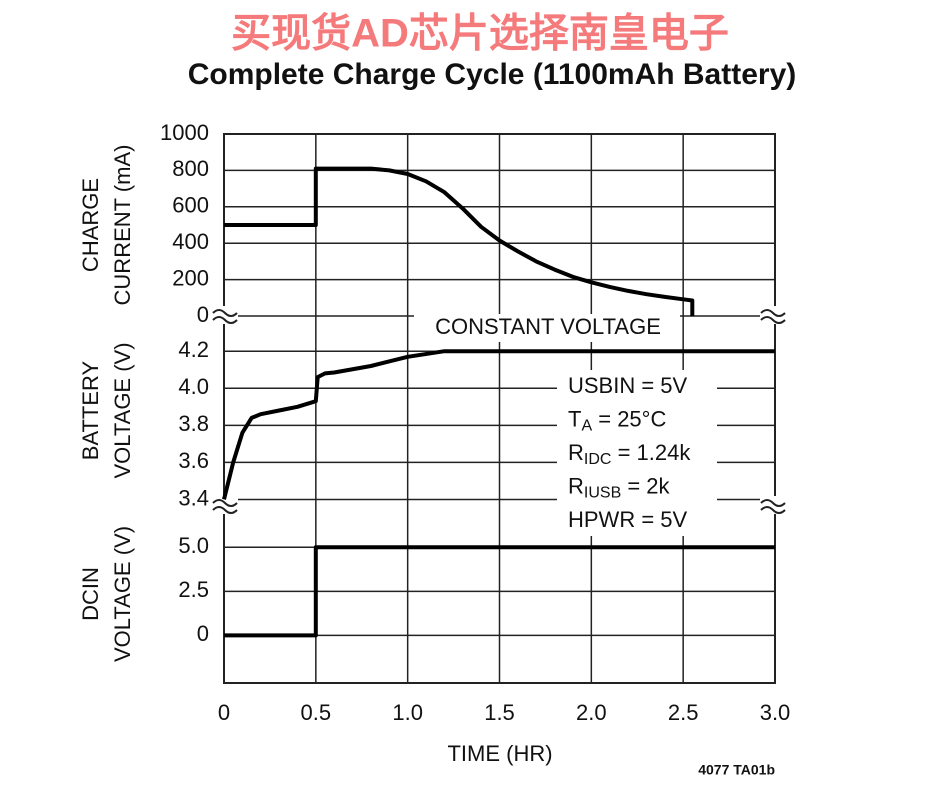  What do you see at coordinates (316, 712) in the screenshot?
I see `x-tick-label: 0.5` at bounding box center [316, 712].